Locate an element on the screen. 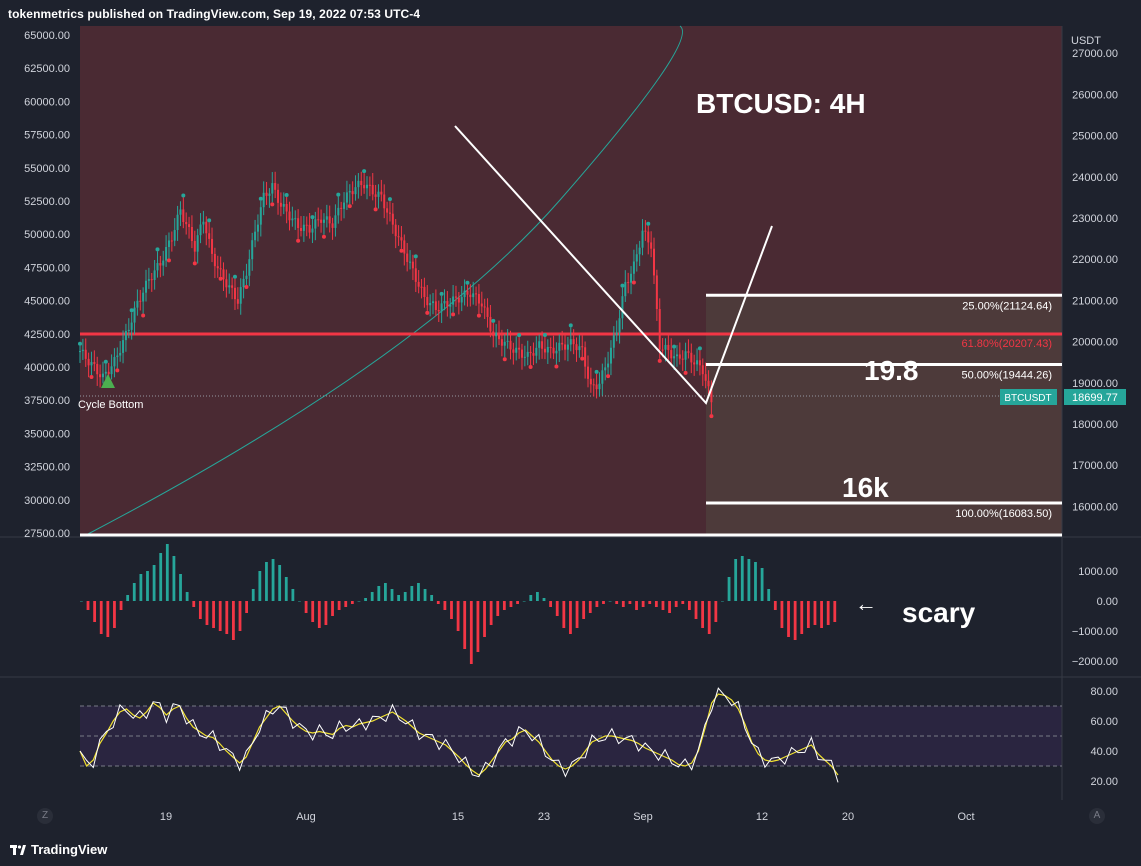 The width and height of the screenshot is (1141, 866). timezone-button: Z is located at coordinates (45, 816).